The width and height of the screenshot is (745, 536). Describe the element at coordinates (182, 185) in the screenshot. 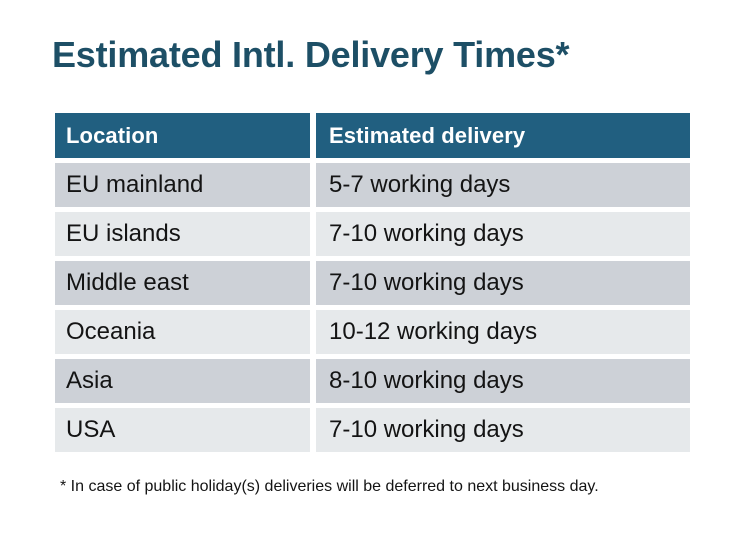

I see `cell-location: EU mainland` at that location.